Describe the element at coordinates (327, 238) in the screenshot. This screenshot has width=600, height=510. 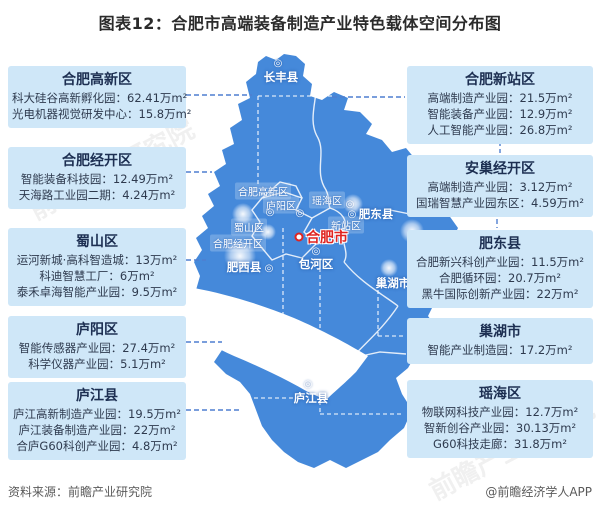
I see `city-label: 合肥市` at that location.